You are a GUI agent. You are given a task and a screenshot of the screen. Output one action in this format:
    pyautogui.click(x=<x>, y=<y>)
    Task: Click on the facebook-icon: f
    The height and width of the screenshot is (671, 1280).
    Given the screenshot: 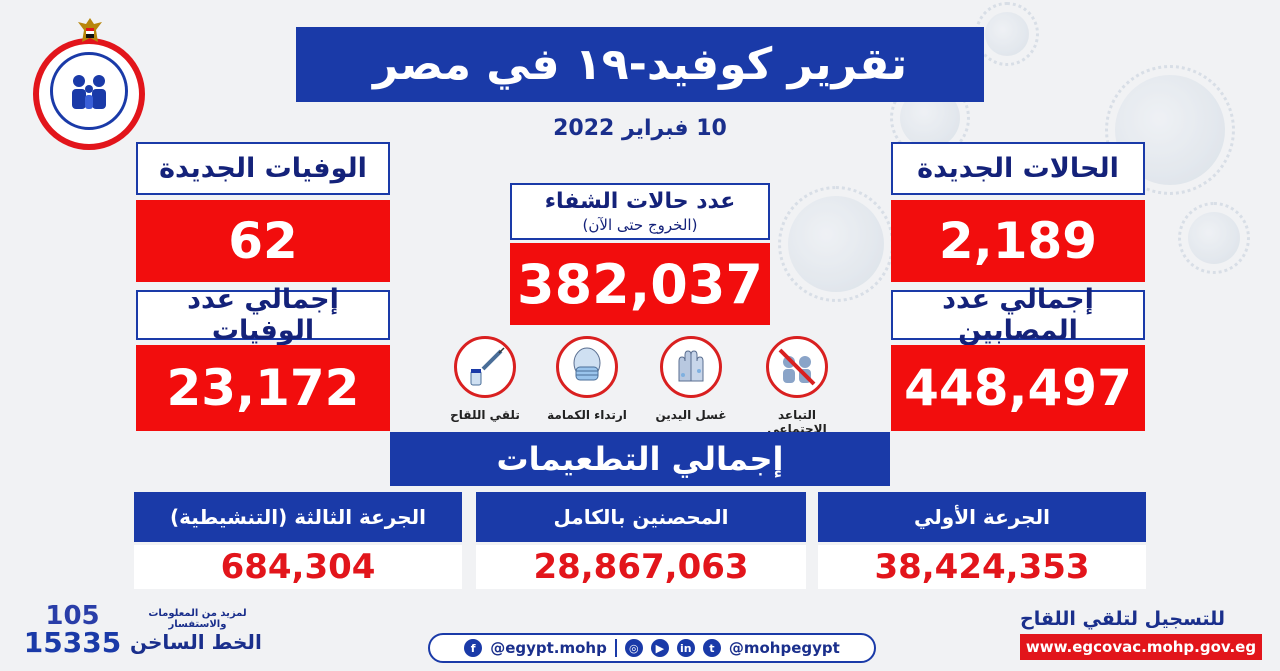 What is the action you would take?
    pyautogui.click(x=473, y=648)
    